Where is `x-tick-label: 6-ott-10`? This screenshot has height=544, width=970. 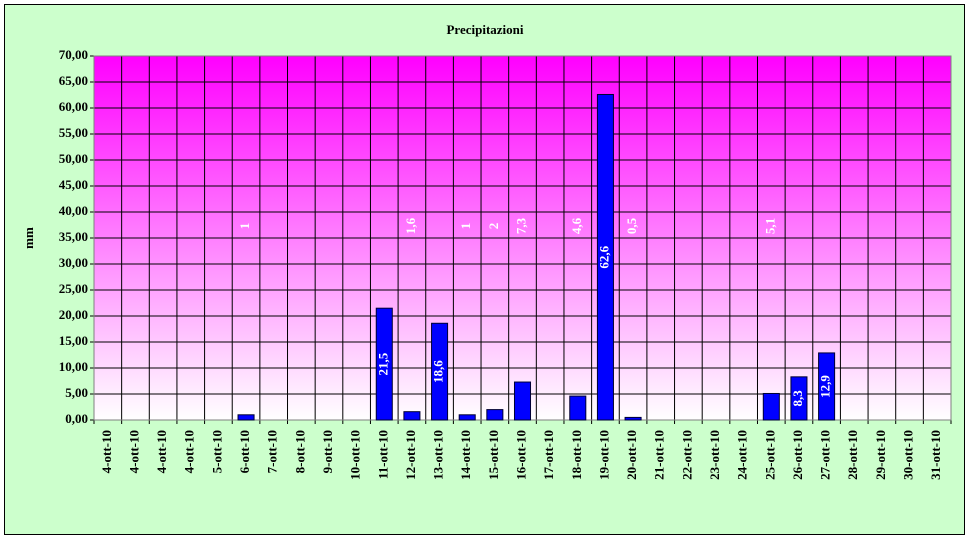 x-tick-label: 6-ott-10 is located at coordinates (244, 451).